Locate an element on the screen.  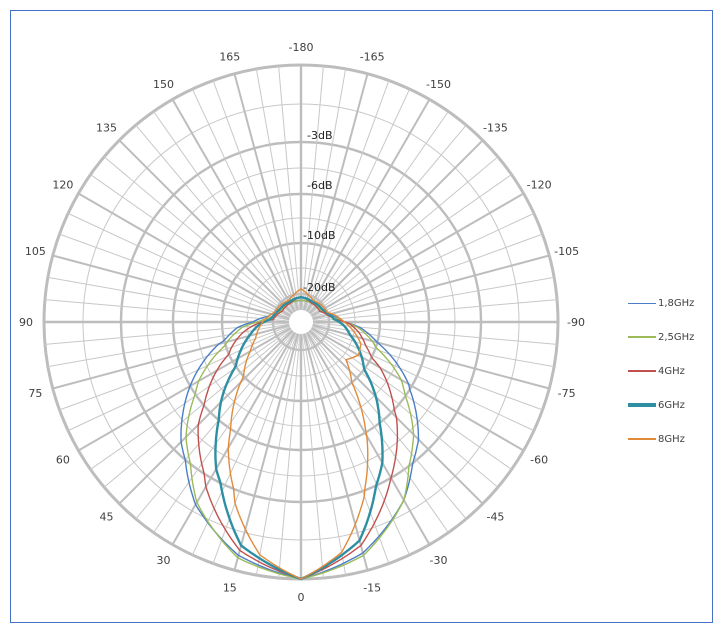
radial-label-3db: -3dB is located at coordinates (320, 135).